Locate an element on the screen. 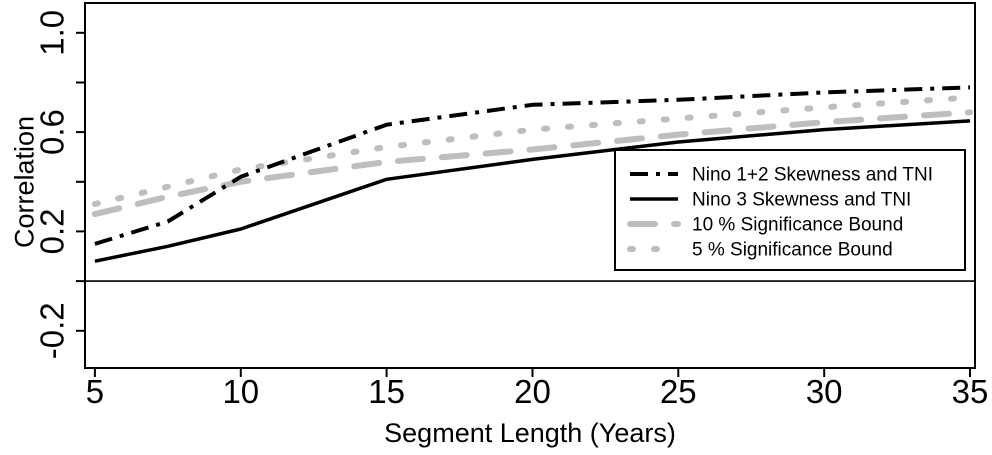 This screenshot has width=992, height=455. x-tick-label: 35 is located at coordinates (970, 391).